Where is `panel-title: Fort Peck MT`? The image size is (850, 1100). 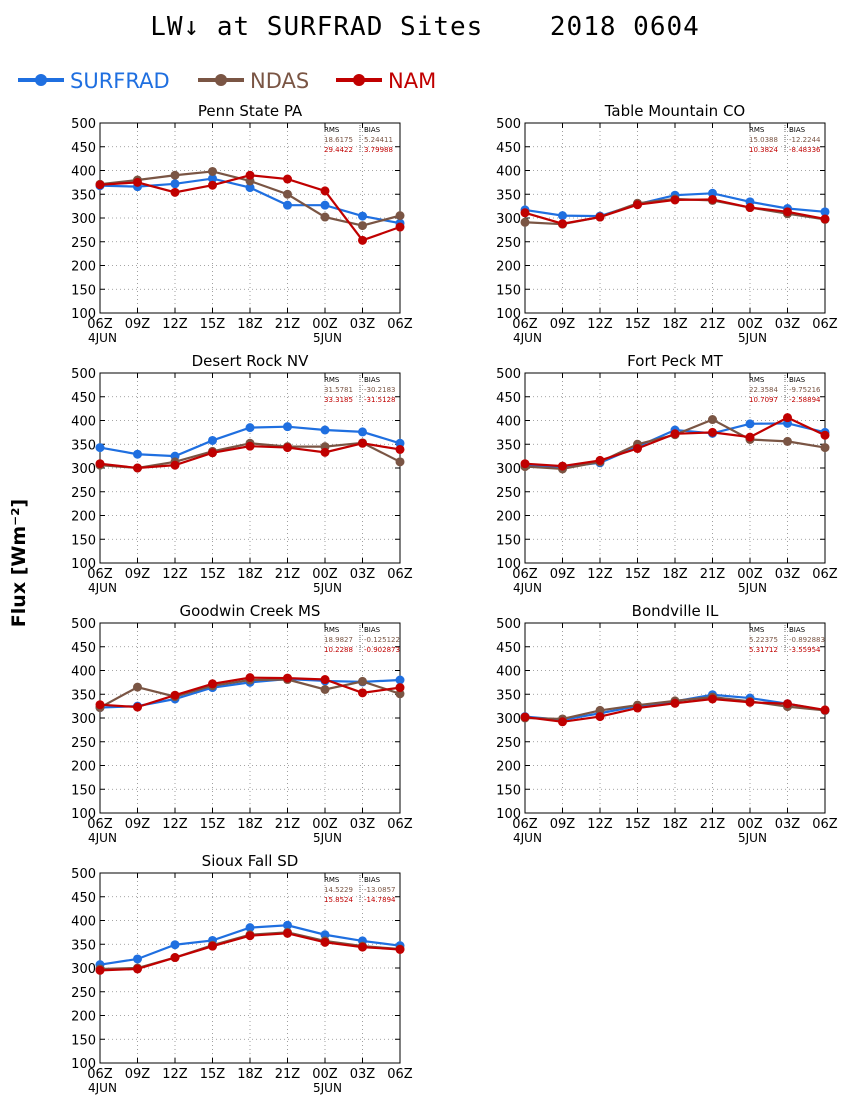 panel-title: Fort Peck MT is located at coordinates (675, 361).